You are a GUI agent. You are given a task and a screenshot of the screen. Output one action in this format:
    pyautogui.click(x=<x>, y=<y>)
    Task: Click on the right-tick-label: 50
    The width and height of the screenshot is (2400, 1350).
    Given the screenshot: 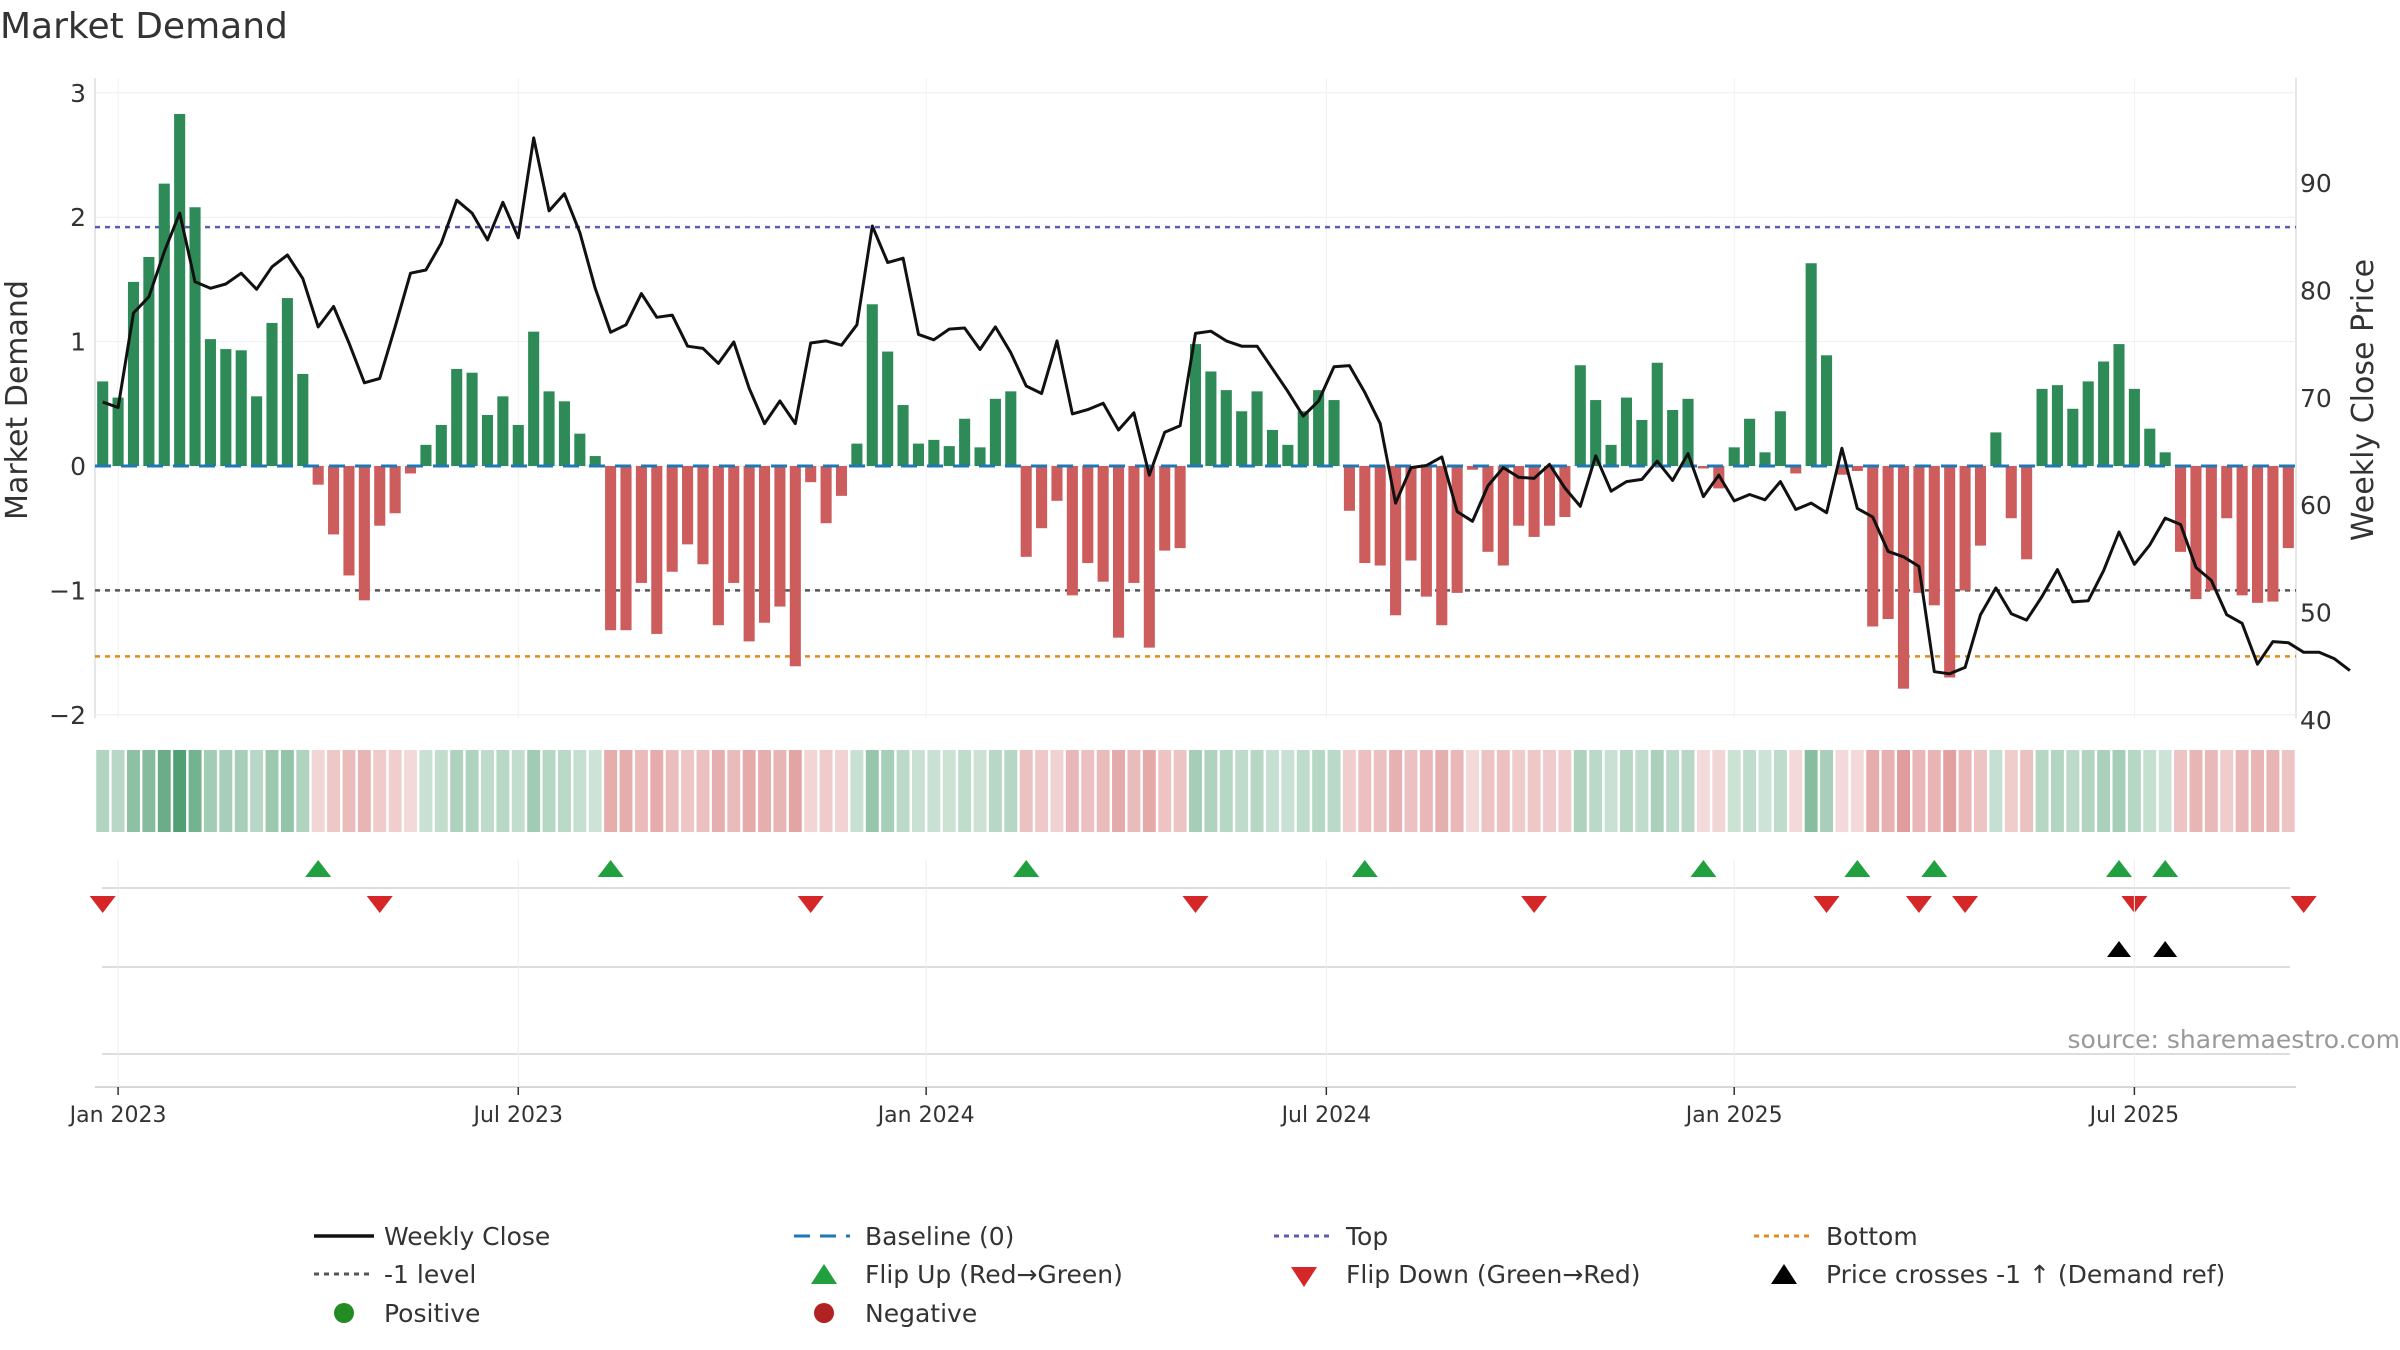 What is the action you would take?
    pyautogui.click(x=2316, y=613)
    